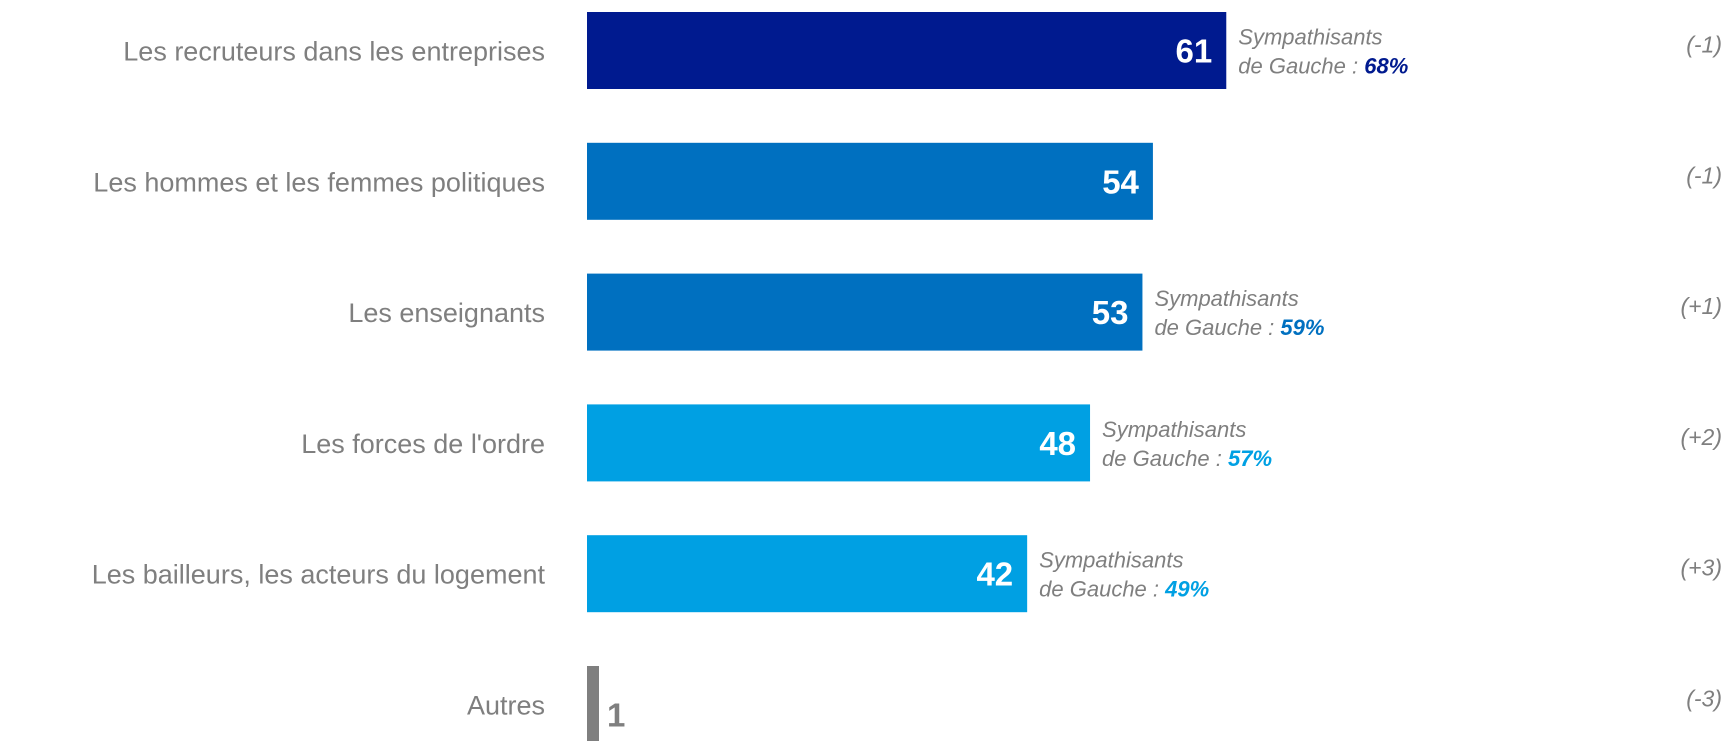 The height and width of the screenshot is (741, 1728). What do you see at coordinates (506, 706) in the screenshot?
I see `category-label: Autres` at bounding box center [506, 706].